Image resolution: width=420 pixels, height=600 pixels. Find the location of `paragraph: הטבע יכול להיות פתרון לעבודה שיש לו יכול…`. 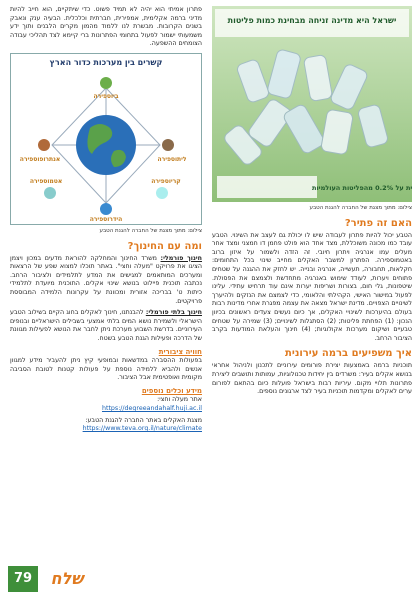

paragraph: הטבע יכול להיות פתרון לעבודה שיש לו יכול… is located at coordinates (312, 286).